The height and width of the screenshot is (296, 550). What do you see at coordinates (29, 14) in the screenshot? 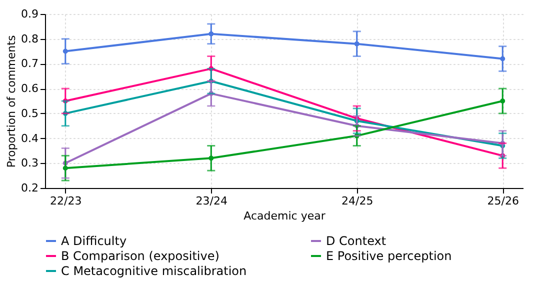
I see `y-tick-label: 0.9` at bounding box center [29, 14].